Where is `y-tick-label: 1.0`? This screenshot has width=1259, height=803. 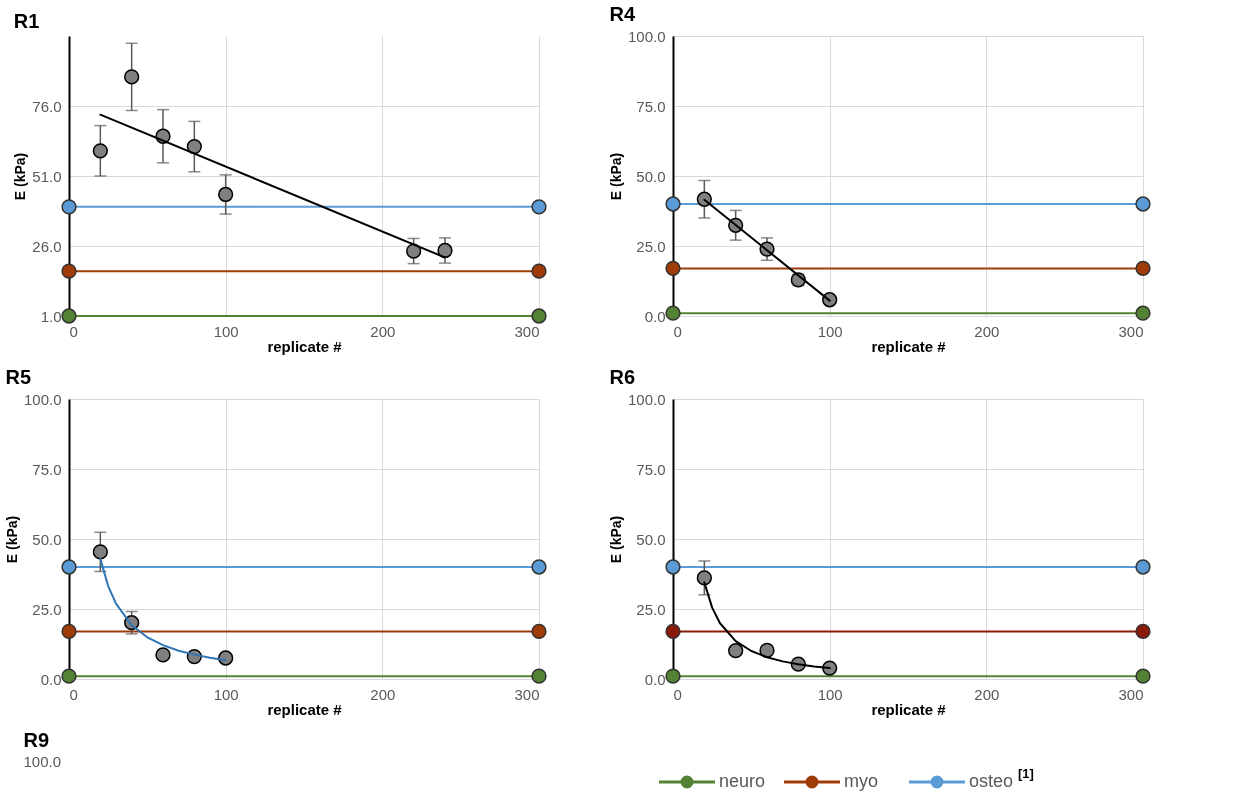
y-tick-label: 1.0 is located at coordinates (51, 316).